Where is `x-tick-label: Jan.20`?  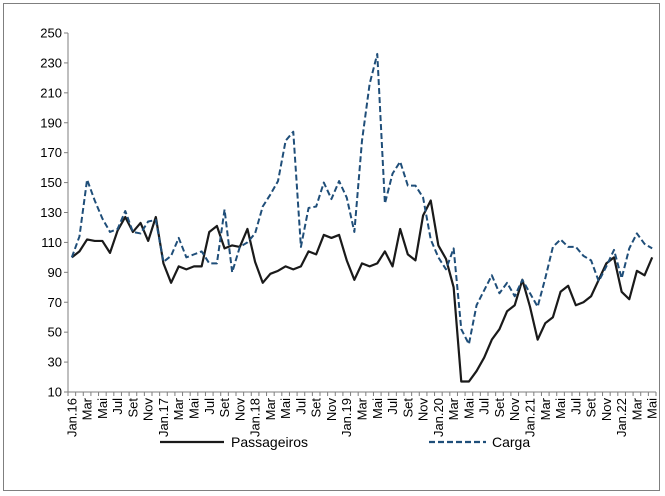
x-tick-label: Jan.20 is located at coordinates (438, 417).